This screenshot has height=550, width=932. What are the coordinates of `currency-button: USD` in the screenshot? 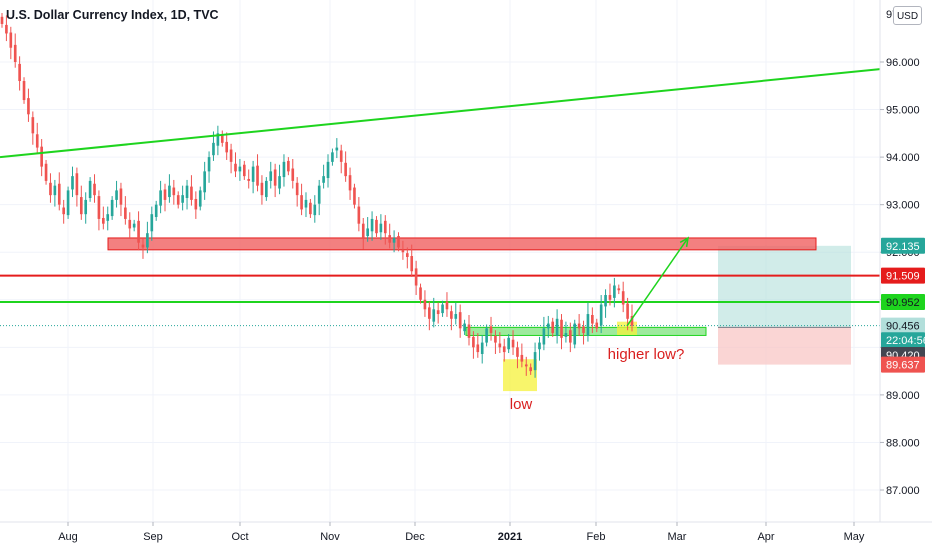 It's located at (907, 15).